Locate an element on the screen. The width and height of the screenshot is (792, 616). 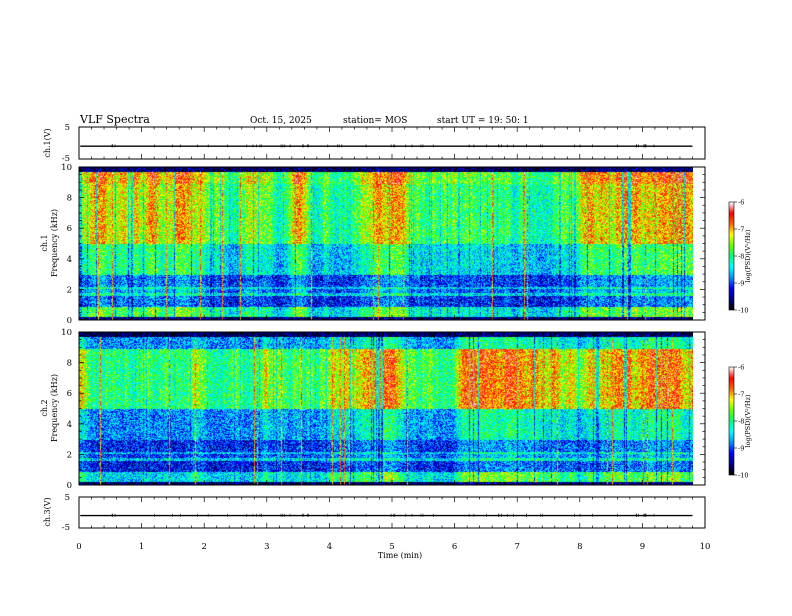
ch2-colorbar-ticks: -6 -7 -8 -9 -10 is located at coordinates (741, 422).